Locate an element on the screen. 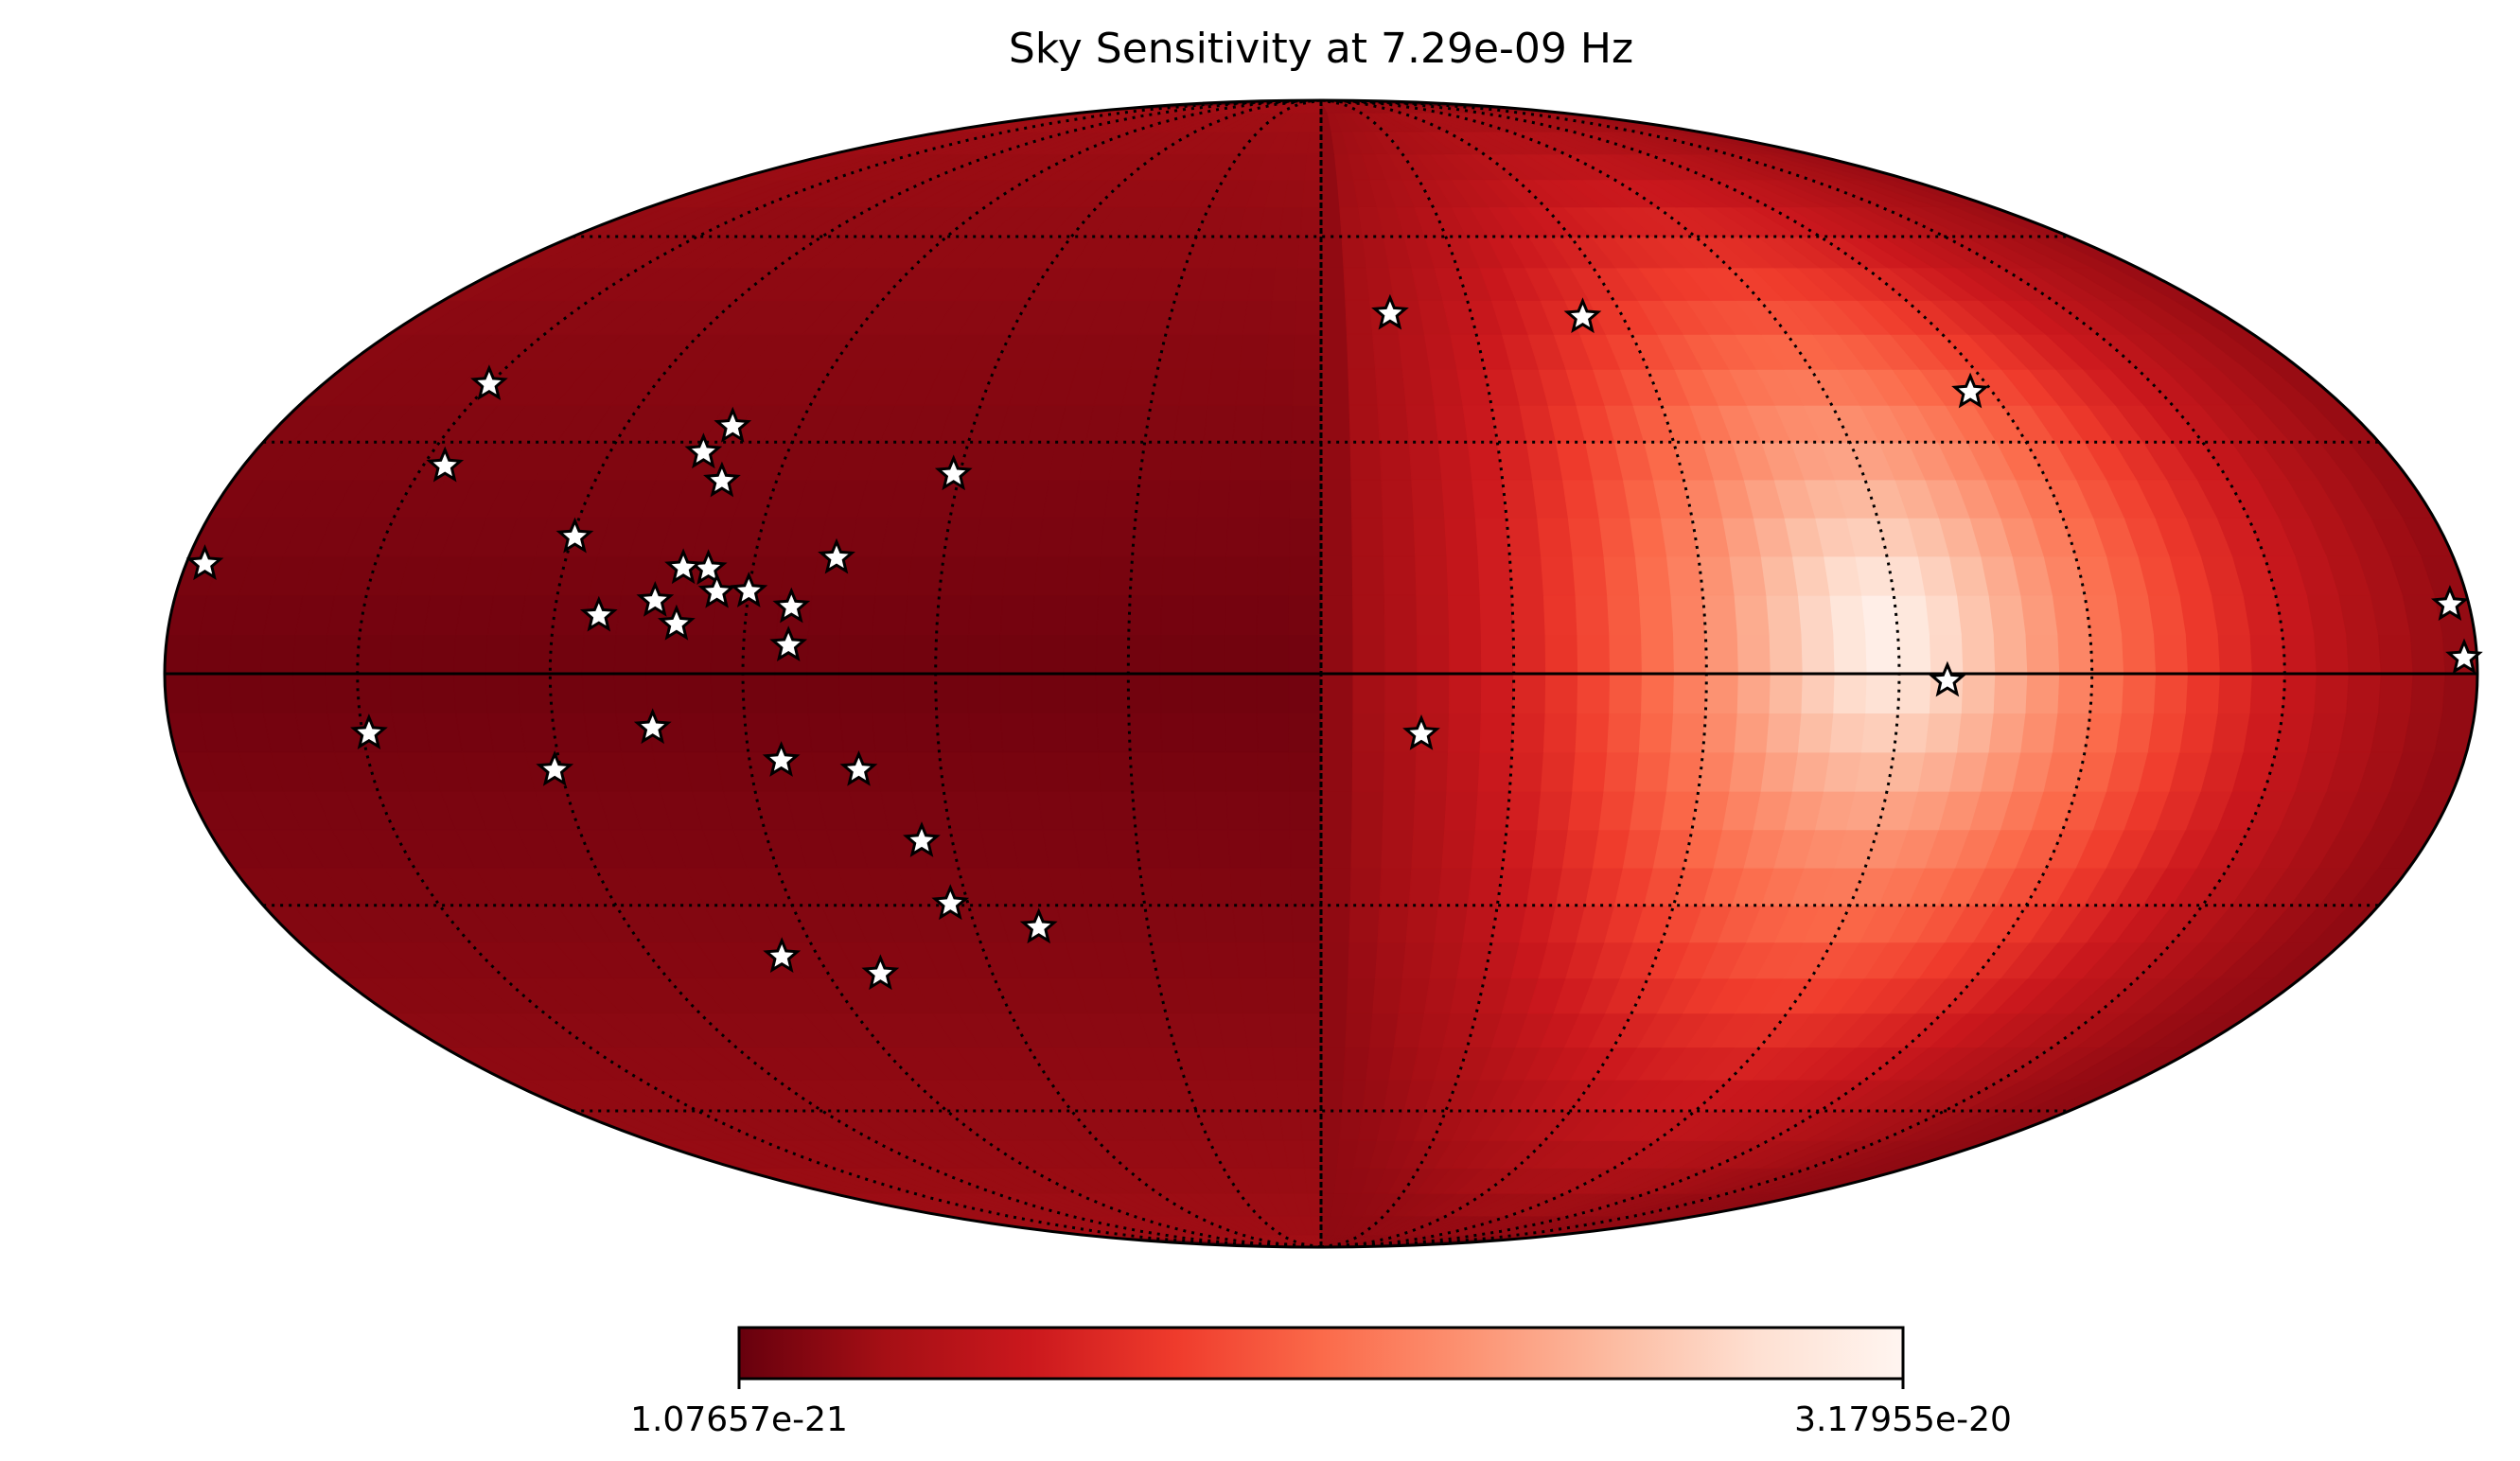 This screenshot has height=1461, width=2520. colorbar-max-label: 3.17955e-20 is located at coordinates (1903, 1419).